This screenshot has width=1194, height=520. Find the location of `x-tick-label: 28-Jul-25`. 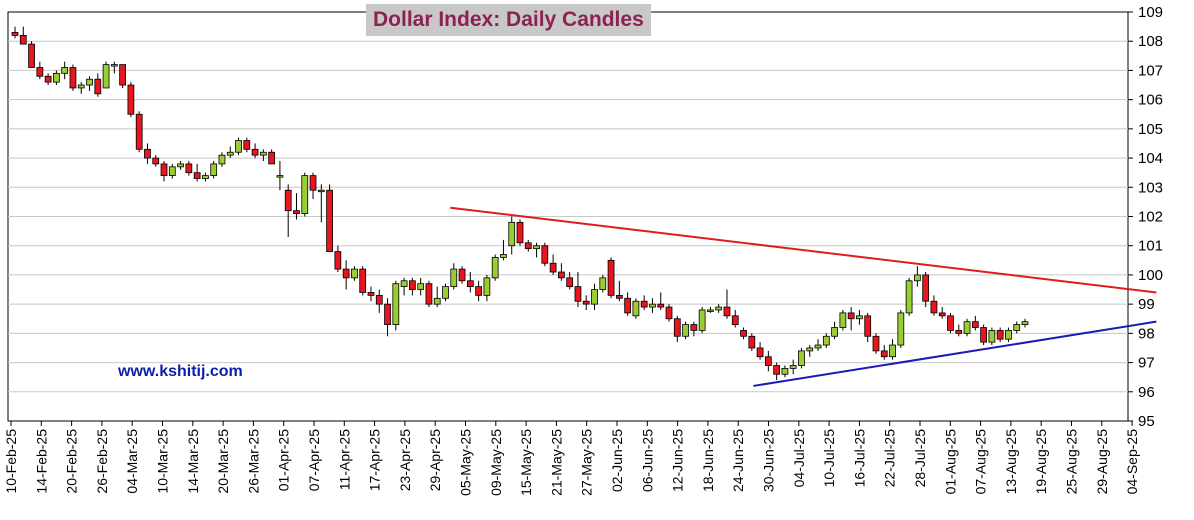

x-tick-label: 28-Jul-25 is located at coordinates (920, 458).